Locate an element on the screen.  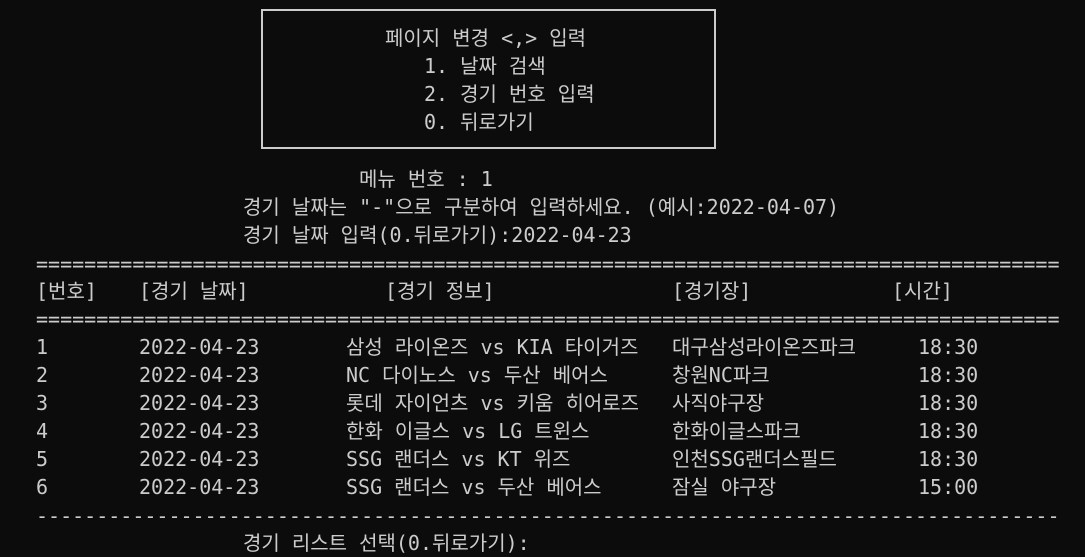
row-game-info: SSG 랜더스 vs 두산 베어스 is located at coordinates (474, 487).